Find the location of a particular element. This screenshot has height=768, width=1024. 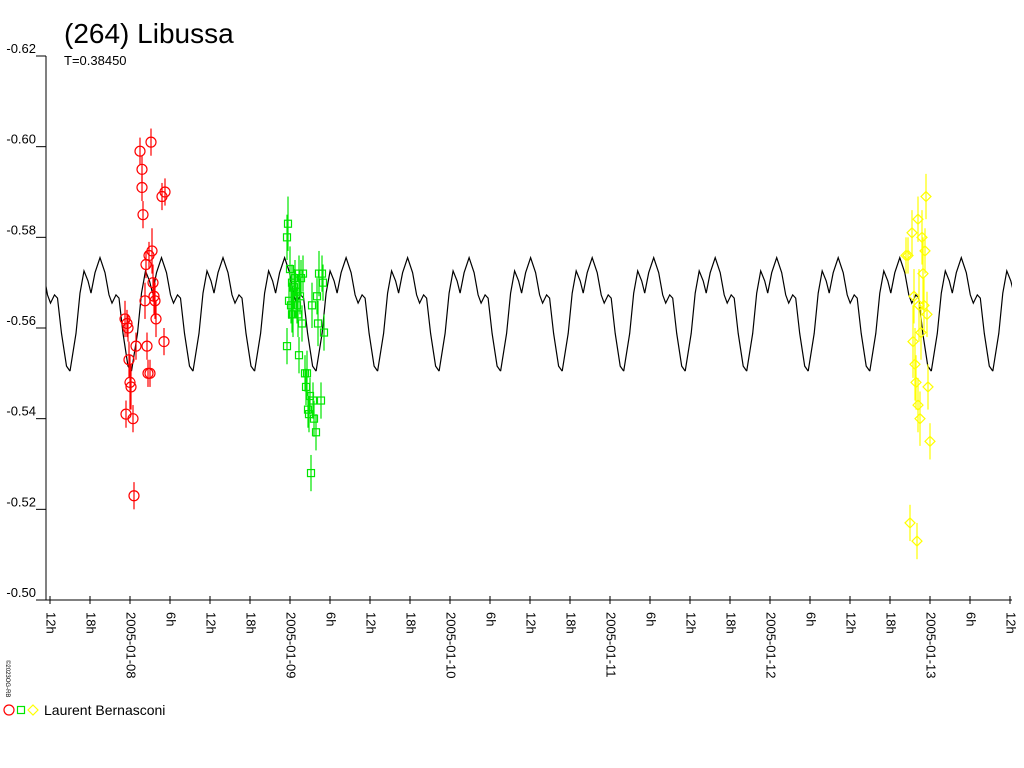

chart-subtitle: T=0.38450 is located at coordinates (95, 60).